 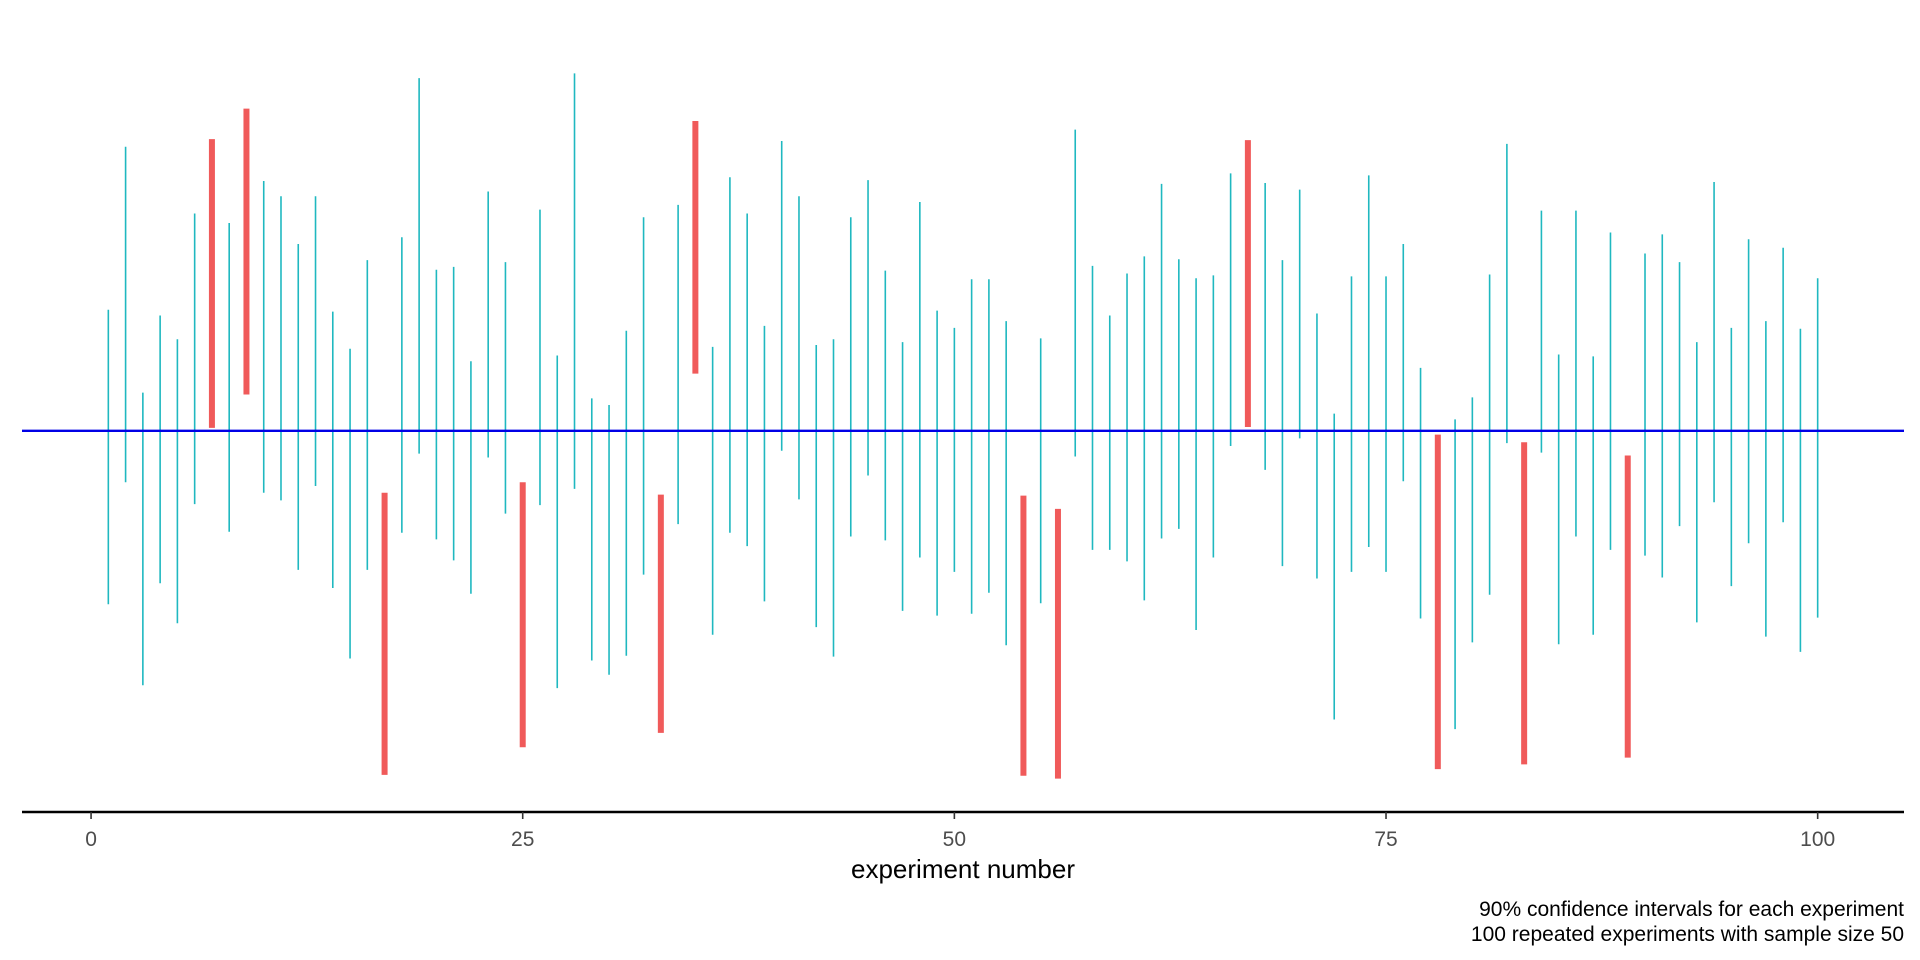 What do you see at coordinates (1385, 839) in the screenshot?
I see `x-tick-label: 75` at bounding box center [1385, 839].